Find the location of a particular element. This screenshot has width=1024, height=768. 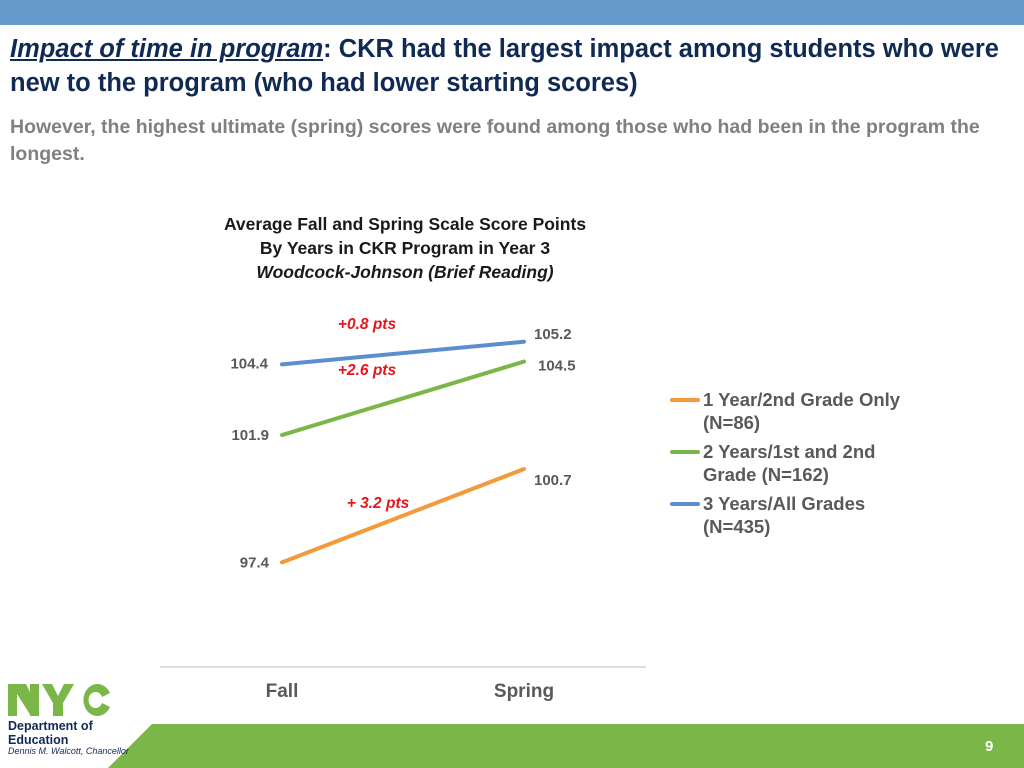

legend-swatch-1-year is located at coordinates (685, 400).